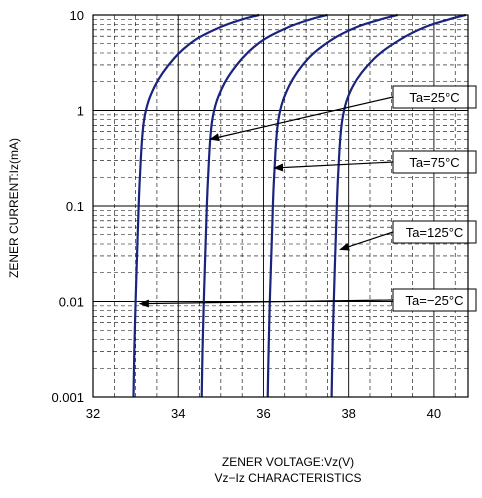 Image resolution: width=482 pixels, height=498 pixels. What do you see at coordinates (93, 413) in the screenshot?
I see `x-tick-label: 32` at bounding box center [93, 413].